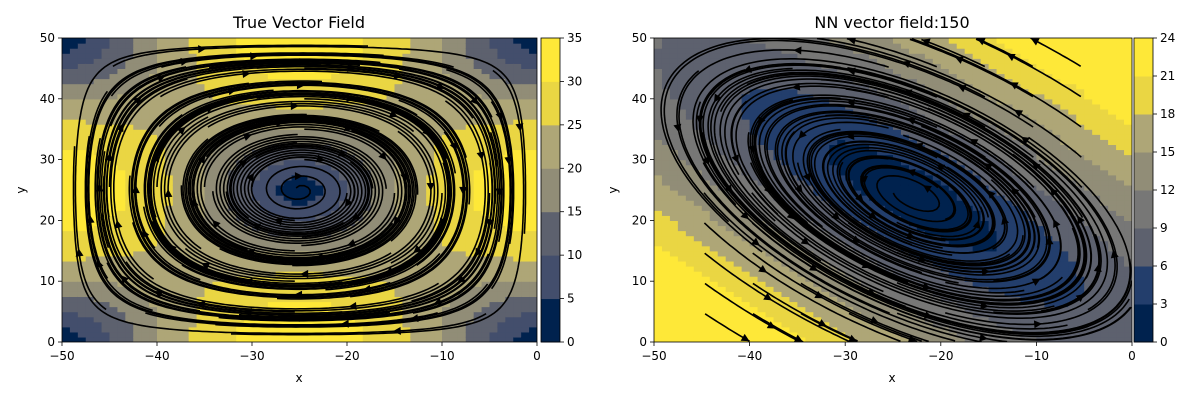 The image size is (1200, 400). I want to click on streamline, so click(303, 187).